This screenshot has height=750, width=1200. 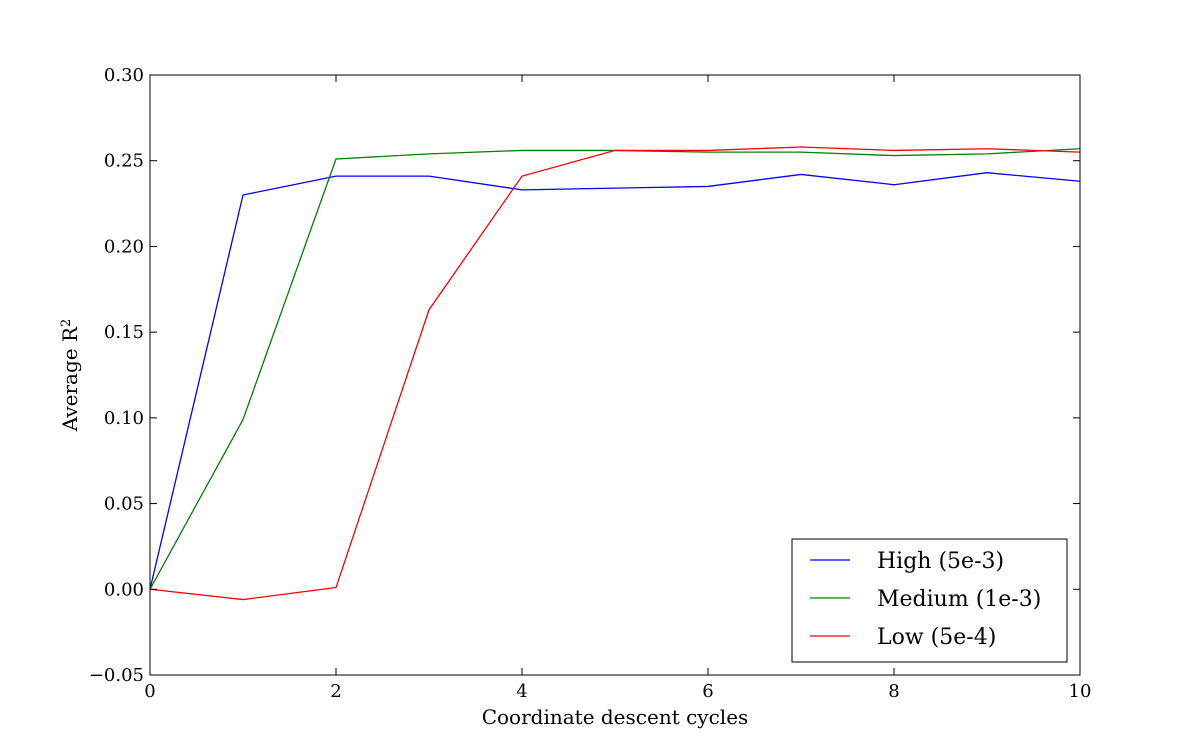 I want to click on x-tick-label: 6, so click(x=707, y=691).